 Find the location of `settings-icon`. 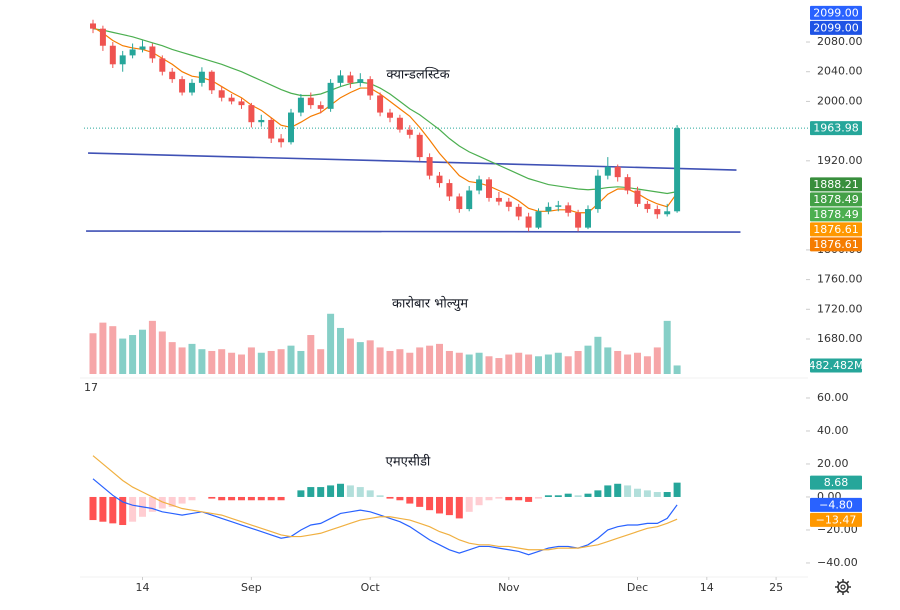

settings-icon is located at coordinates (843, 587).